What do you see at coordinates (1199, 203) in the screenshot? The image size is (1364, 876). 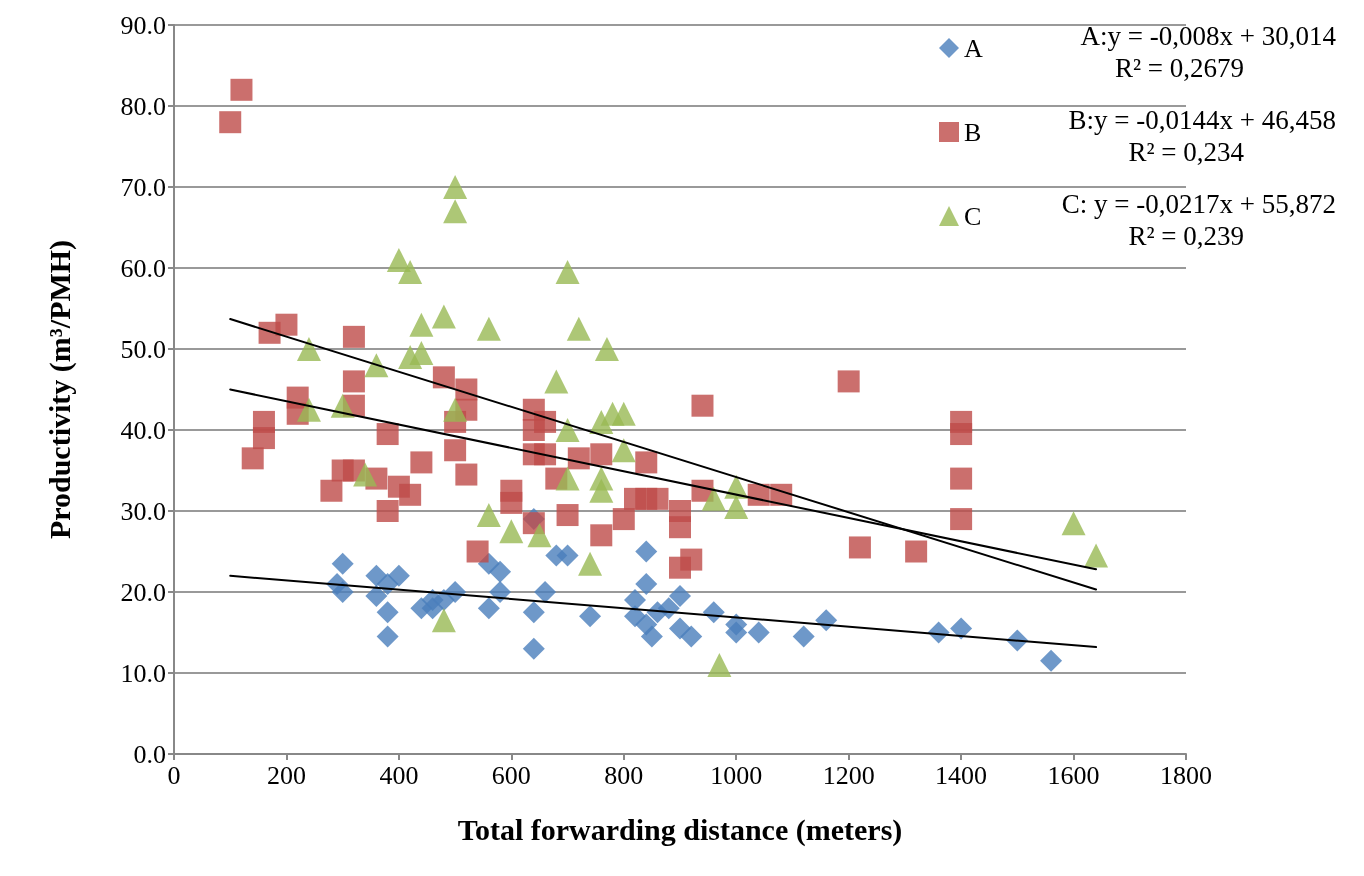 I see `annotation: C: y = -0,0217x + 55,872` at bounding box center [1199, 203].